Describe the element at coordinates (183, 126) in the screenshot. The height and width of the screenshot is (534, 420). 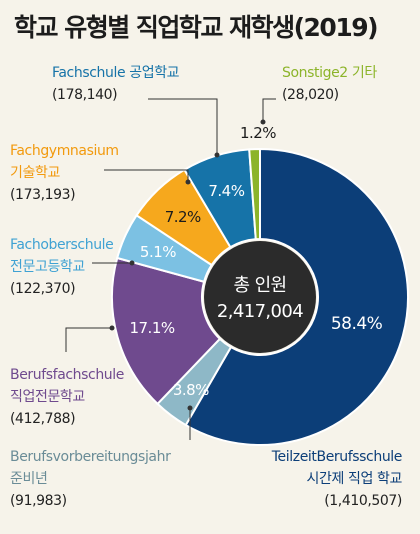
I see `leader-line-fs` at that location.